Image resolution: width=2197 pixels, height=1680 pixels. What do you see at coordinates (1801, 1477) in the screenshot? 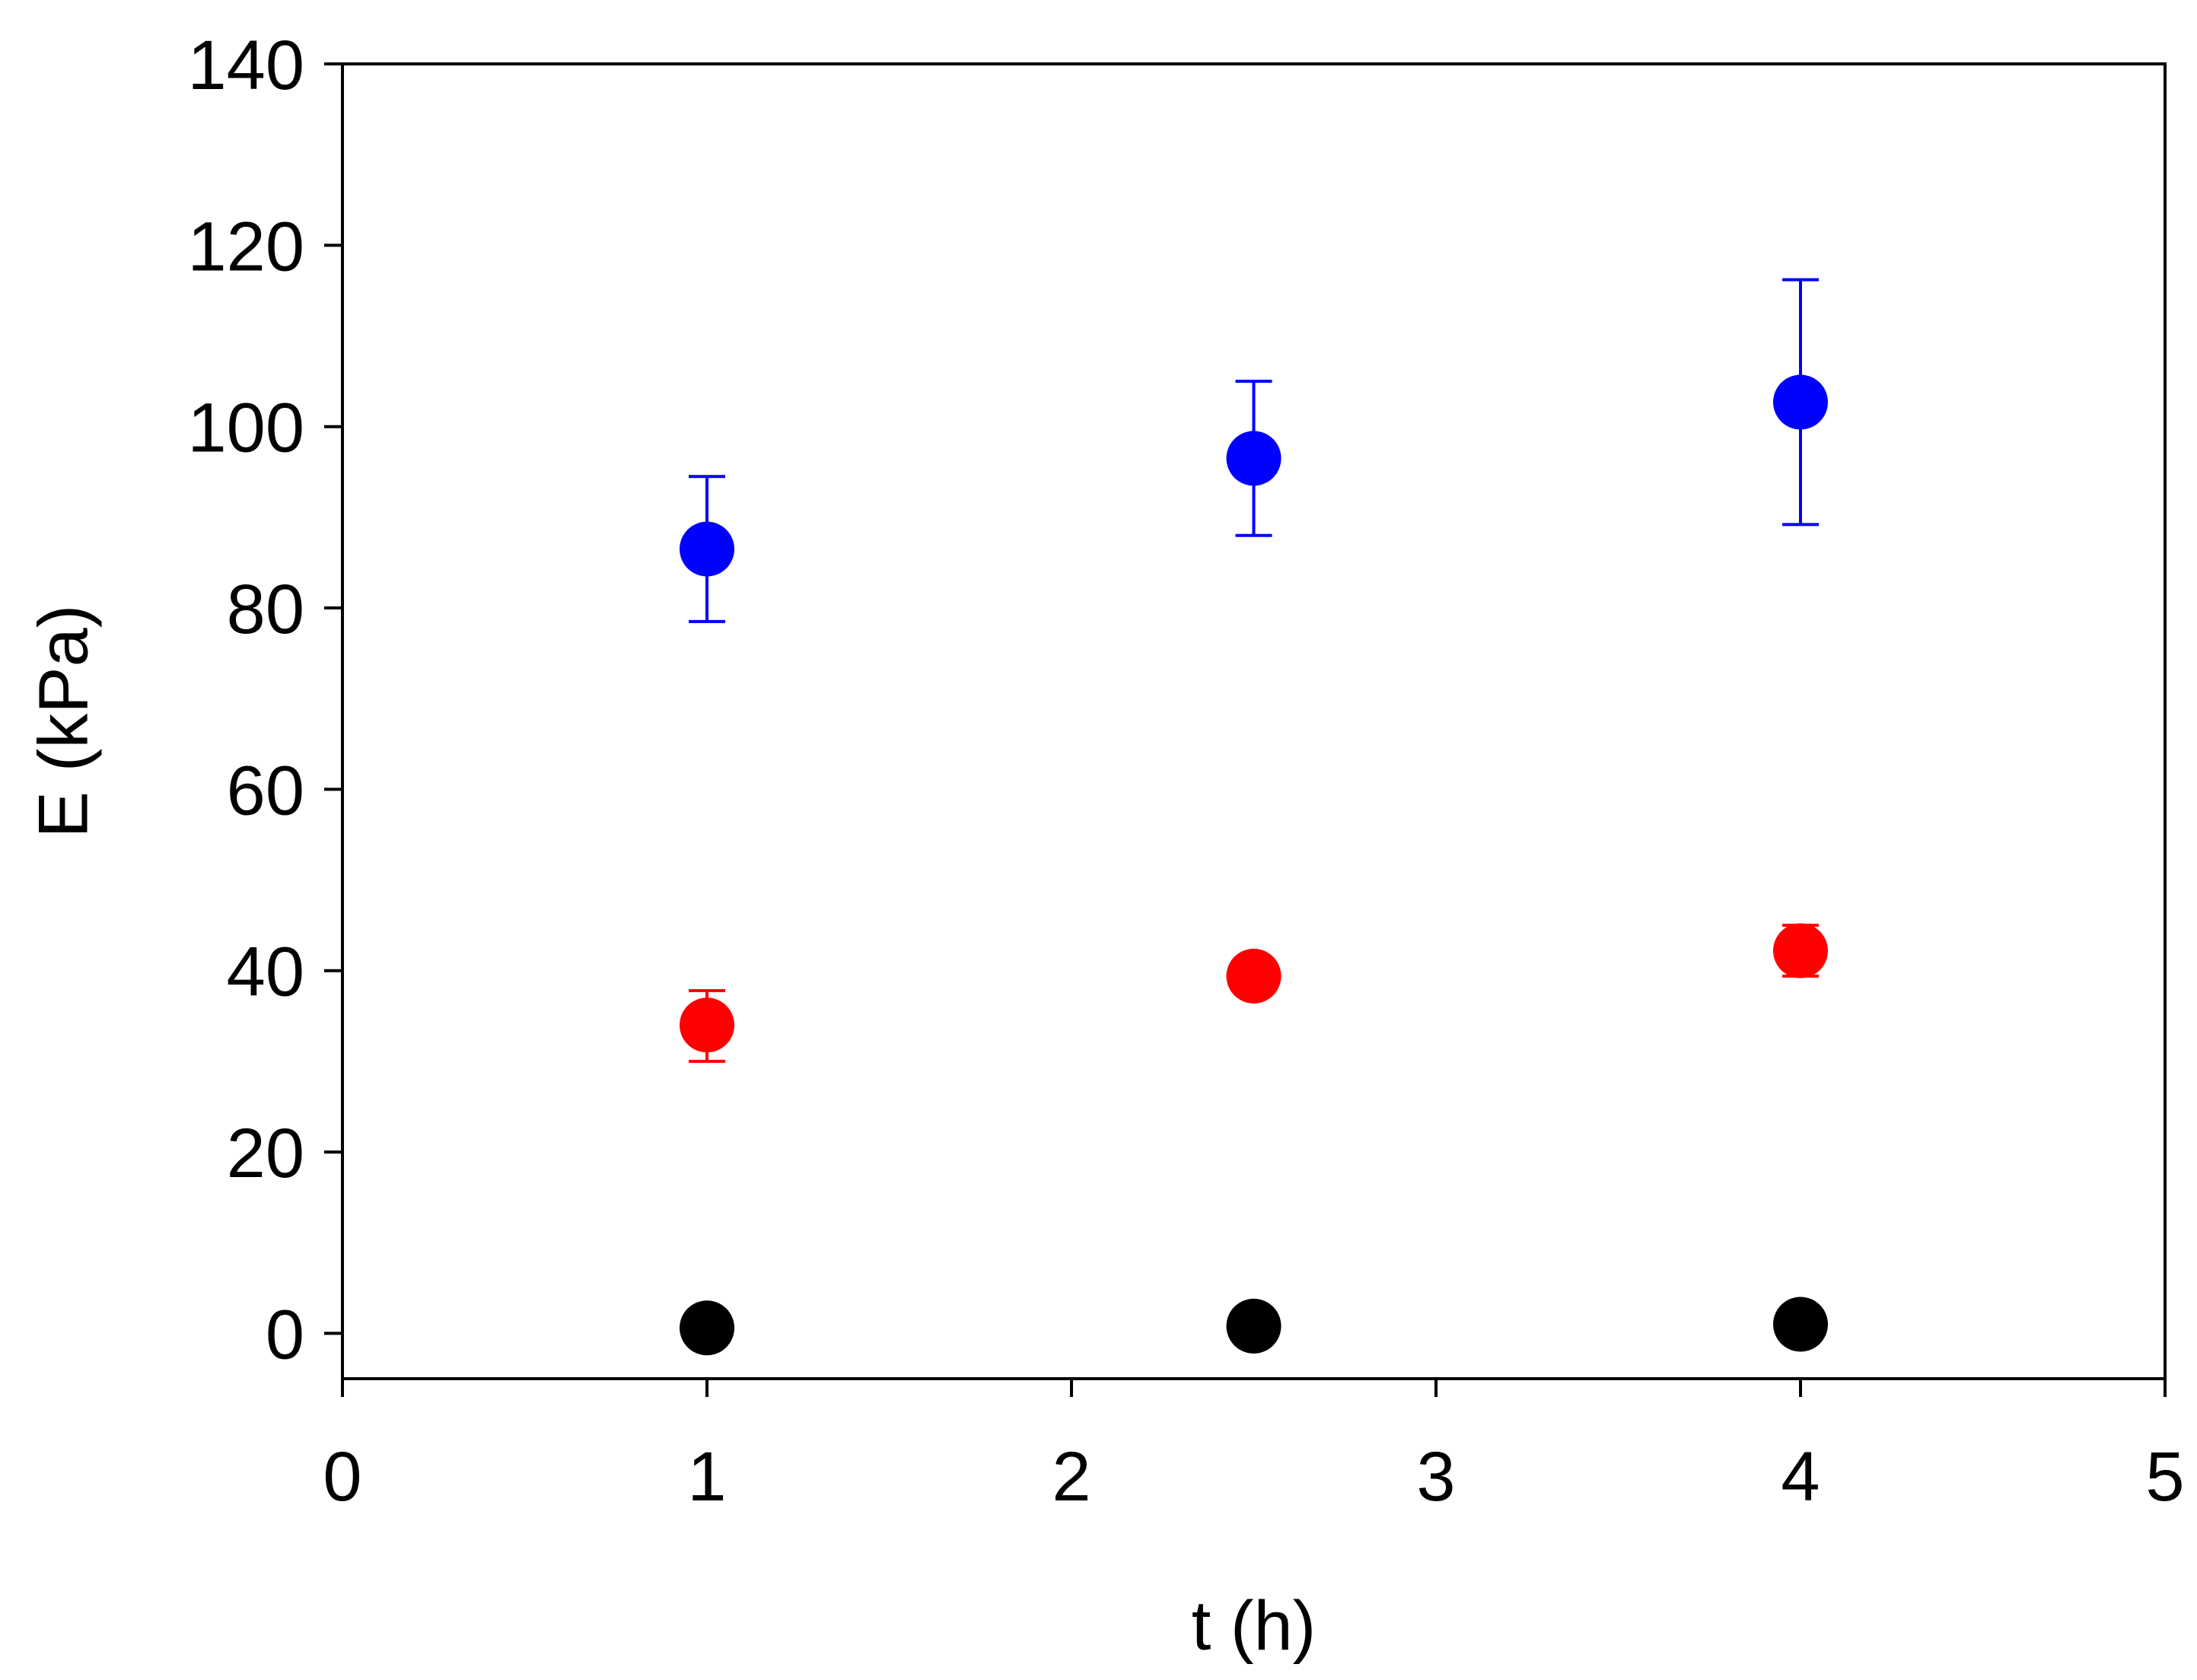
I see `x-tick-label: 4` at bounding box center [1801, 1477].